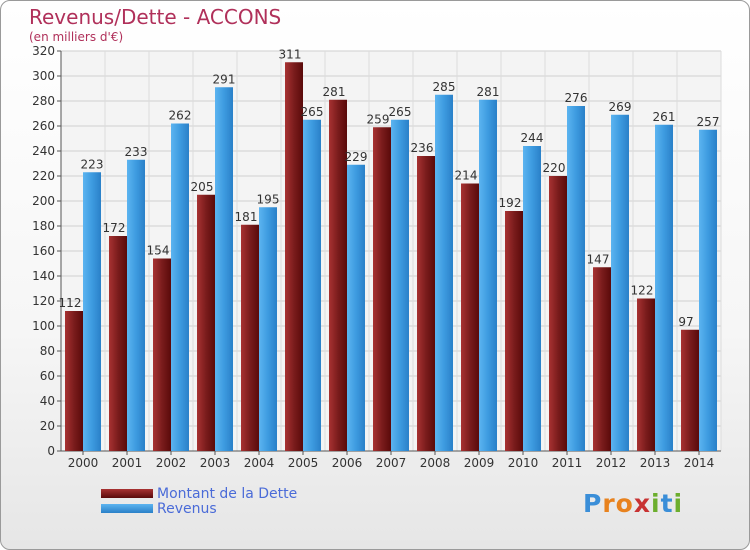 The height and width of the screenshot is (550, 750). Describe the element at coordinates (47, 401) in the screenshot. I see `y-tick-label: 40` at that location.